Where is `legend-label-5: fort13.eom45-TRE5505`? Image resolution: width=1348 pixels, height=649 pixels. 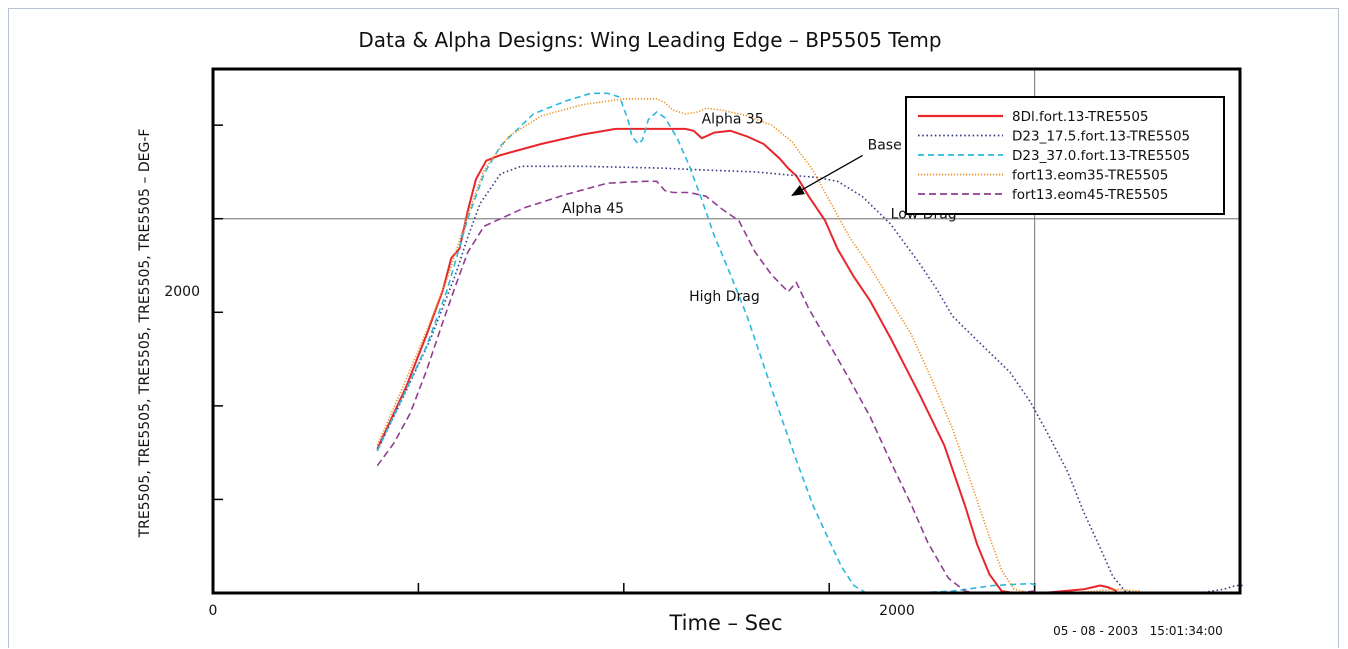 legend-label-5: fort13.eom45-TRE5505 is located at coordinates (1090, 195).